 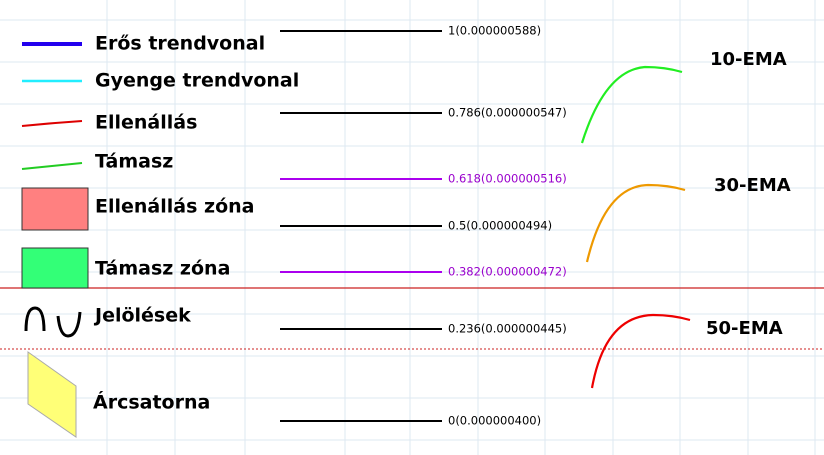 What do you see at coordinates (744, 328) in the screenshot?
I see `ema-label: 50-EMA` at bounding box center [744, 328].